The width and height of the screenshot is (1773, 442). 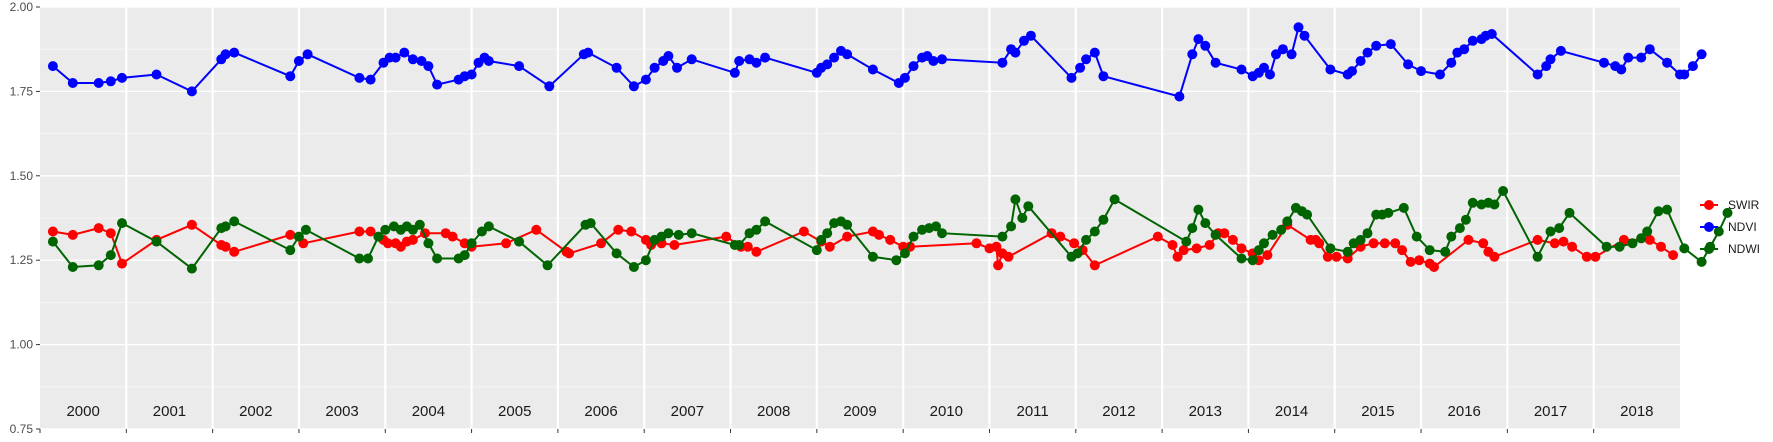 What do you see at coordinates (773, 411) in the screenshot?
I see `year-label: 2008` at bounding box center [773, 411].